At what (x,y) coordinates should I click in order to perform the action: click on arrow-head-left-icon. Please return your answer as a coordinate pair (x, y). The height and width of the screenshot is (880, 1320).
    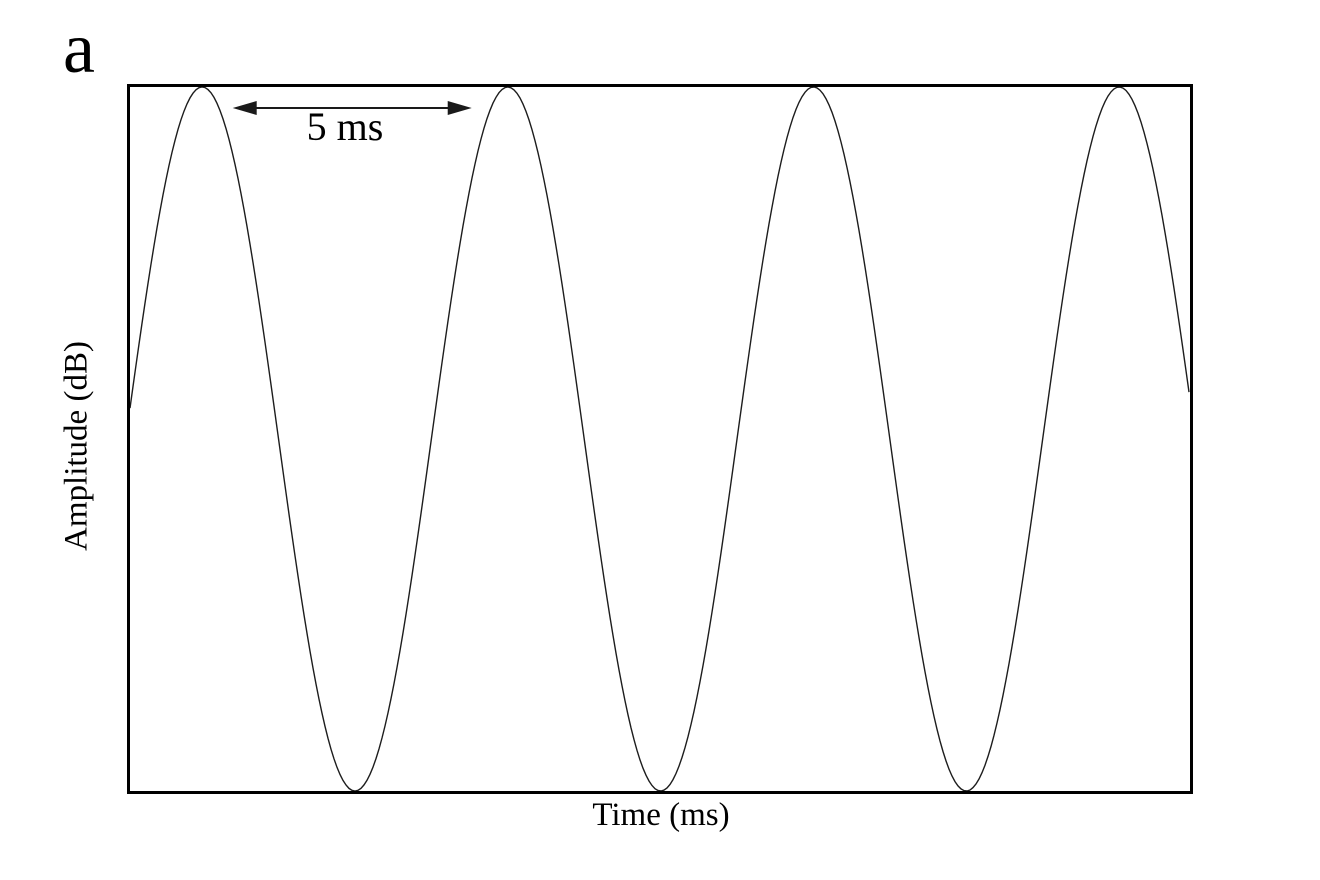
    Looking at the image, I should click on (244, 108).